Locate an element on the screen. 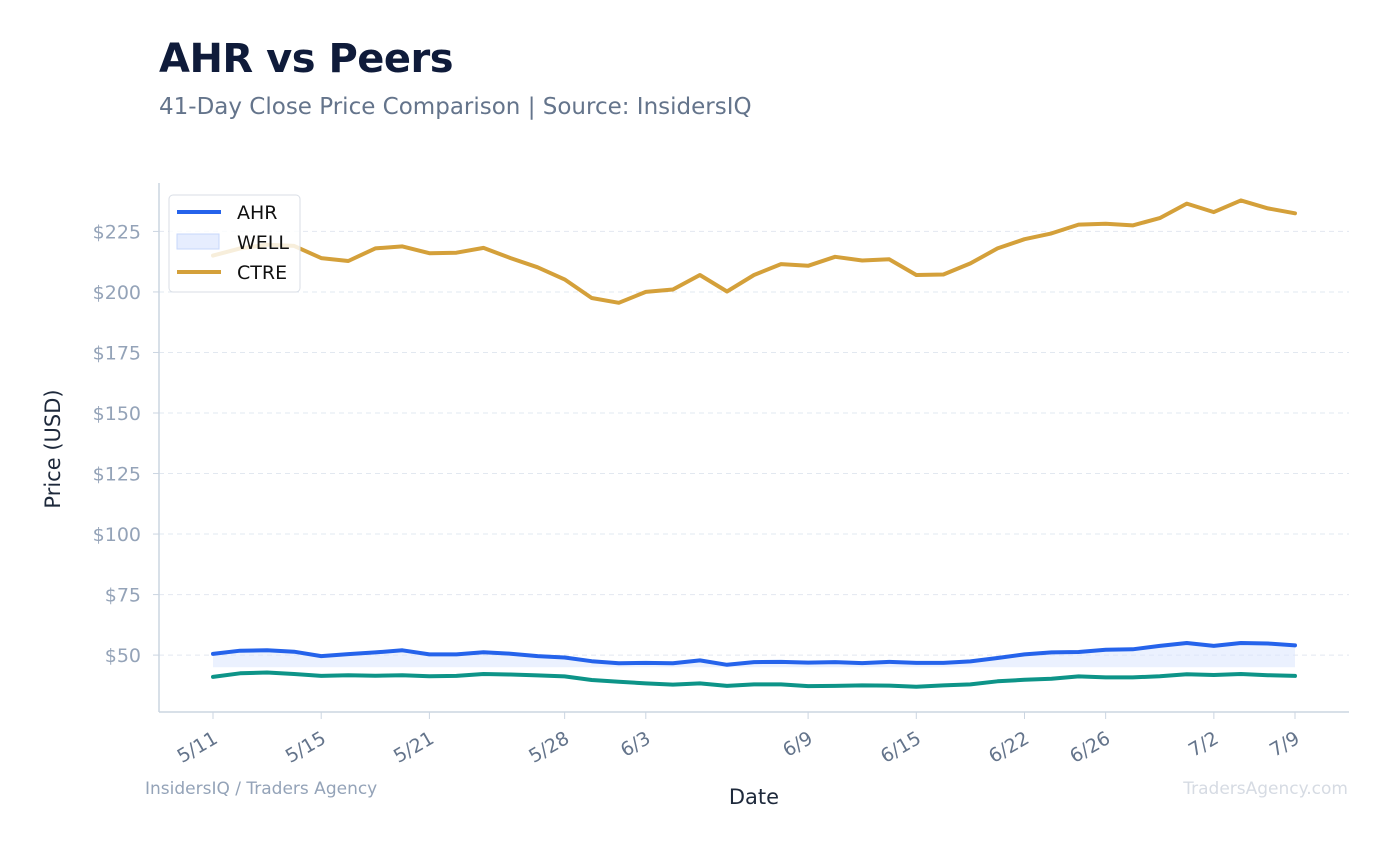 The height and width of the screenshot is (855, 1393). y-tick-label: $150 is located at coordinates (117, 414).